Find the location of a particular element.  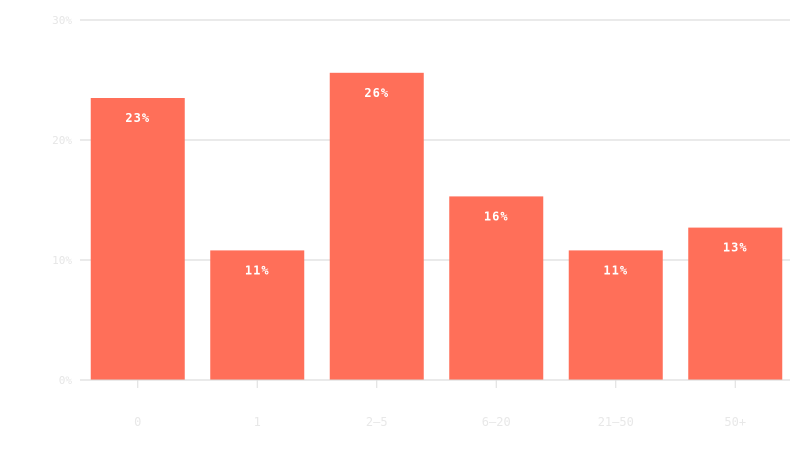

y-tick-label: 10% is located at coordinates (62, 260).